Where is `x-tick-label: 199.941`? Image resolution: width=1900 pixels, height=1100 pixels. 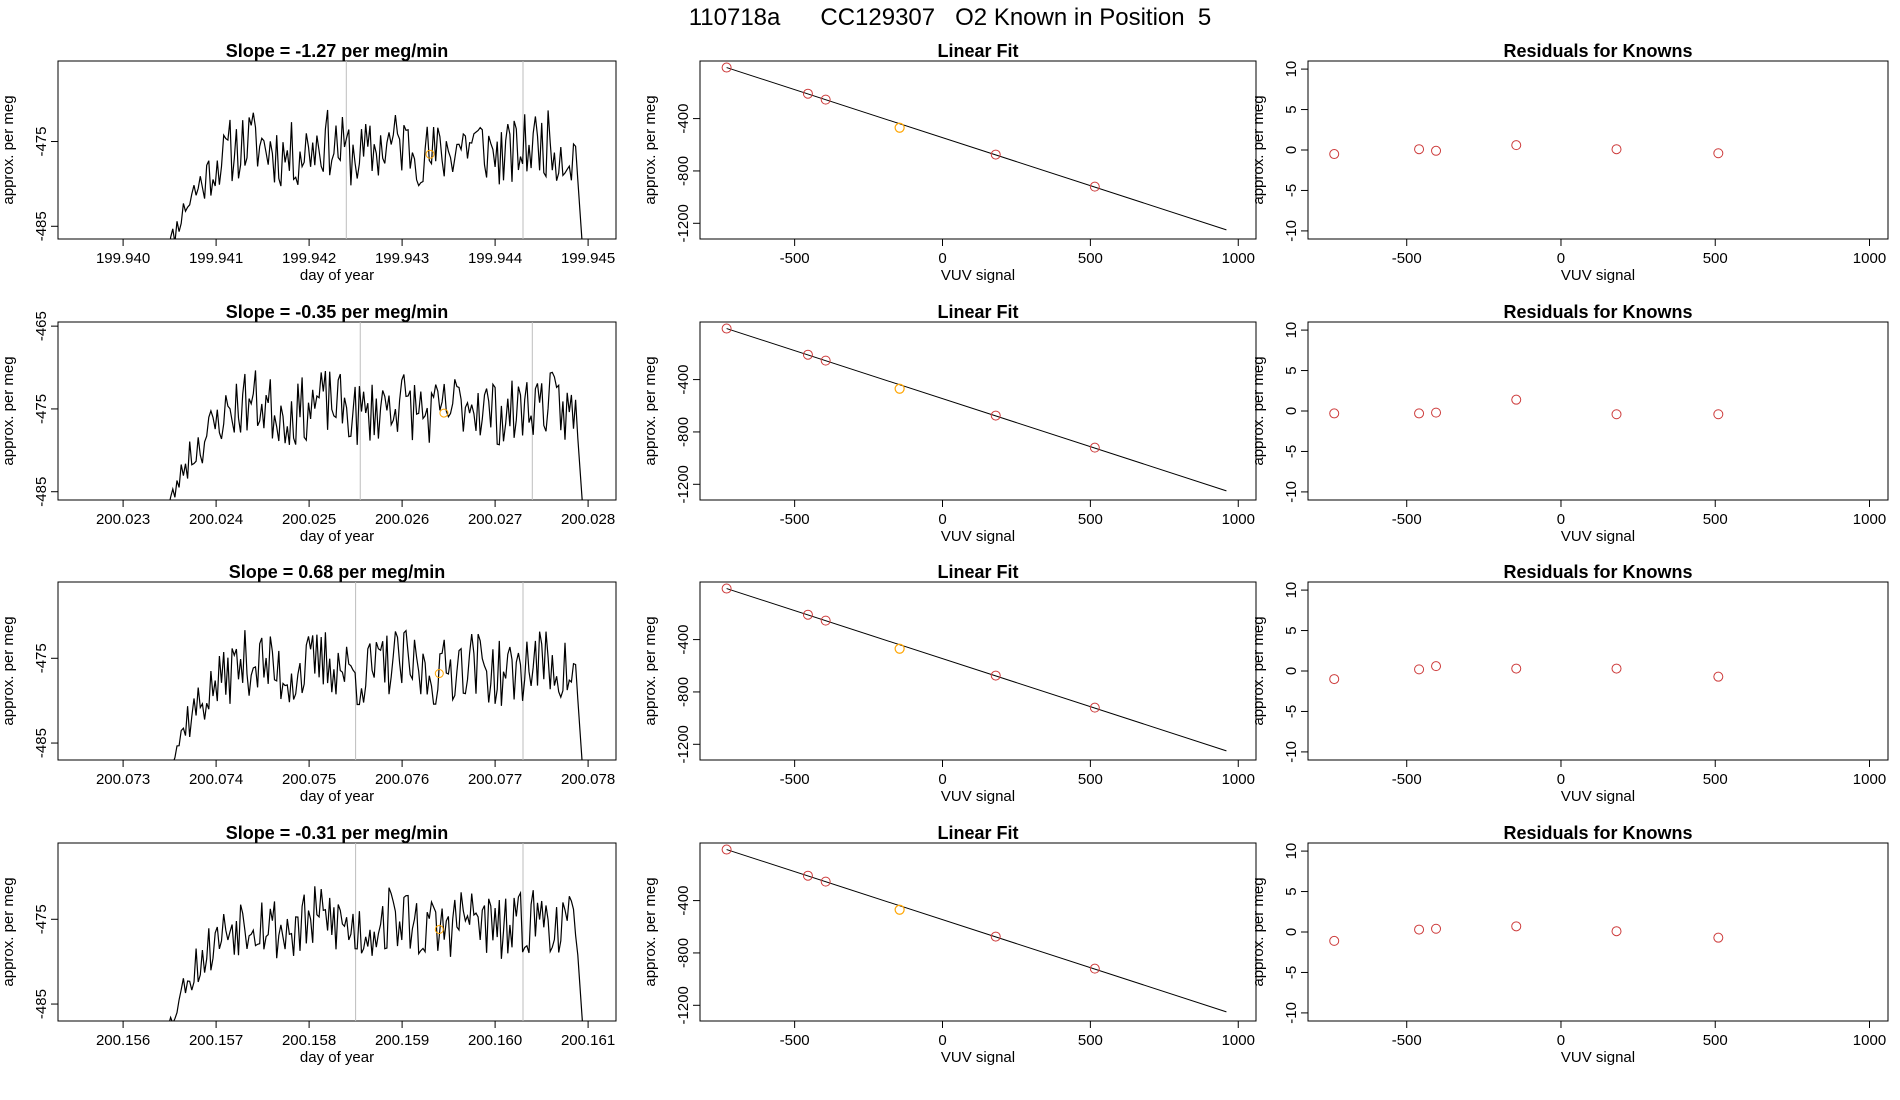 x-tick-label: 199.941 is located at coordinates (216, 258).